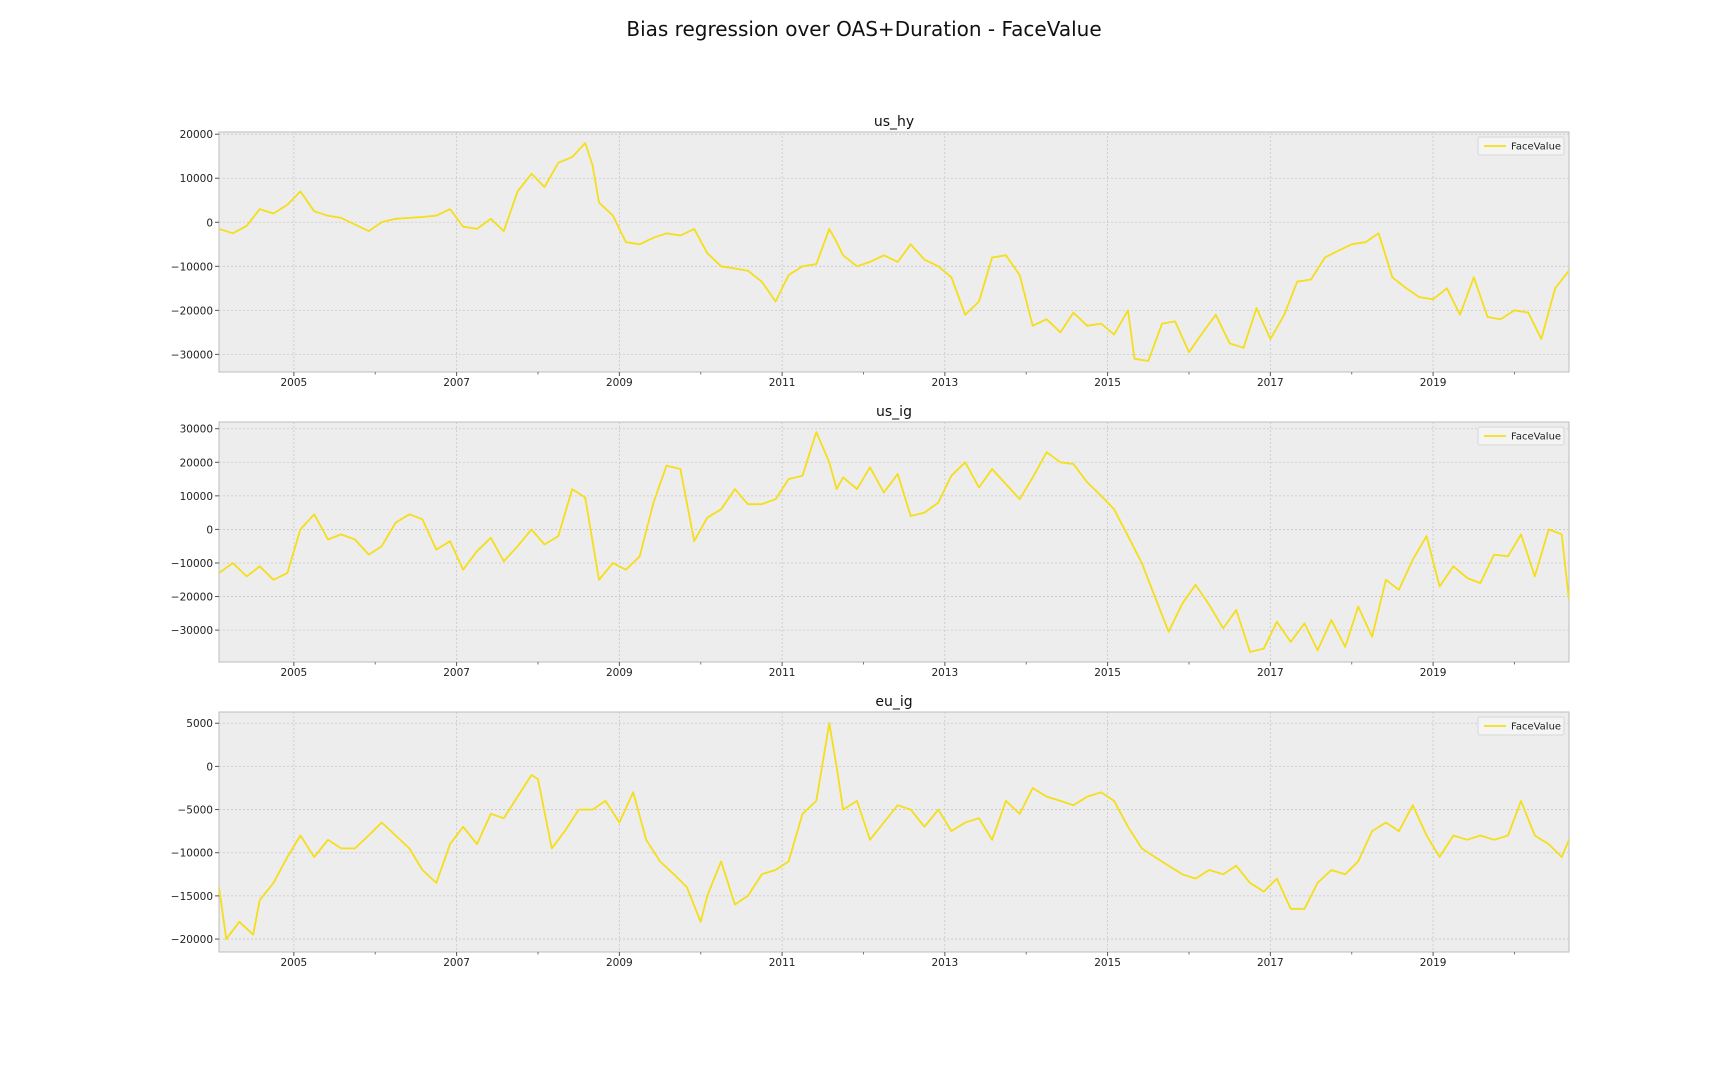 The height and width of the screenshot is (1080, 1728). I want to click on subplot-title: us_ig, so click(894, 412).